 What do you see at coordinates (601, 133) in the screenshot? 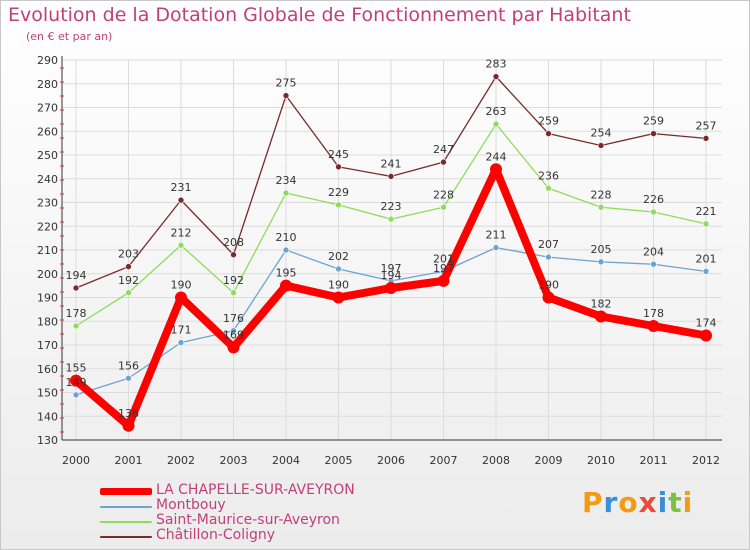
I see `data-label: 254` at bounding box center [601, 133].